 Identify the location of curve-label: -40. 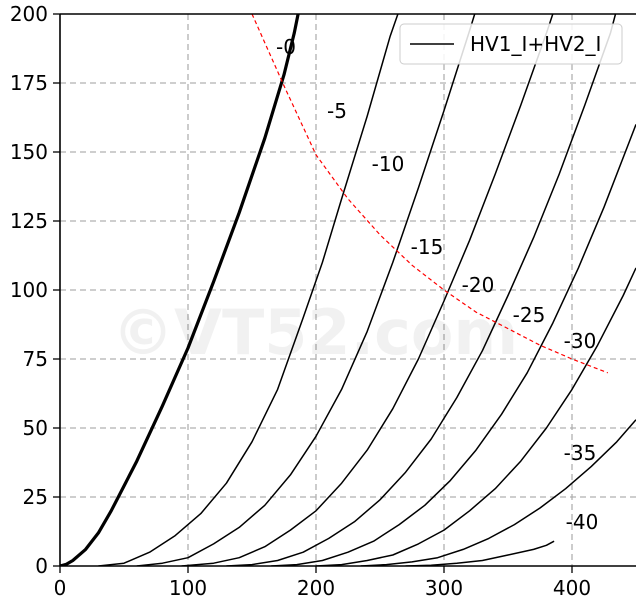
(582, 522).